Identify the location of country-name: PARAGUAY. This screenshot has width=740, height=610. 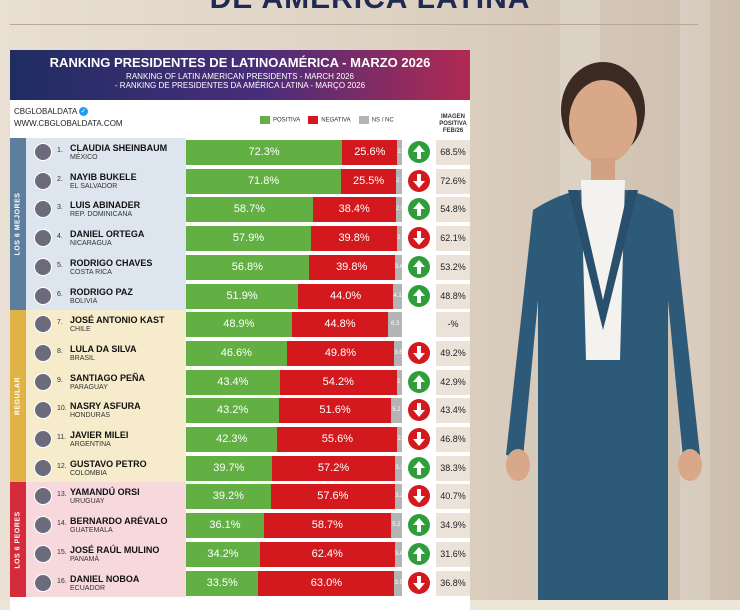
(89, 387).